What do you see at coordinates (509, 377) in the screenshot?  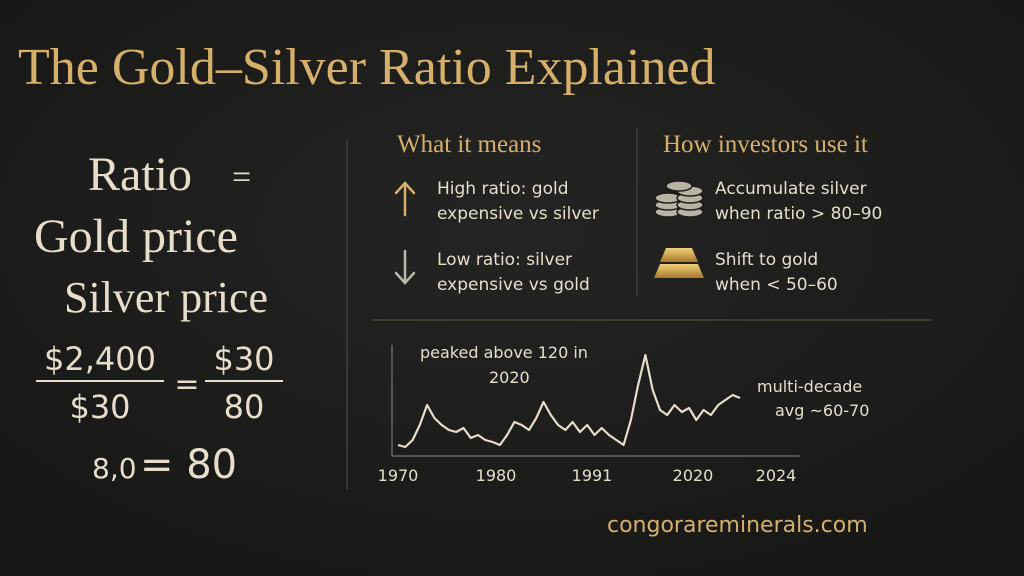 I see `annotation: 2020` at bounding box center [509, 377].